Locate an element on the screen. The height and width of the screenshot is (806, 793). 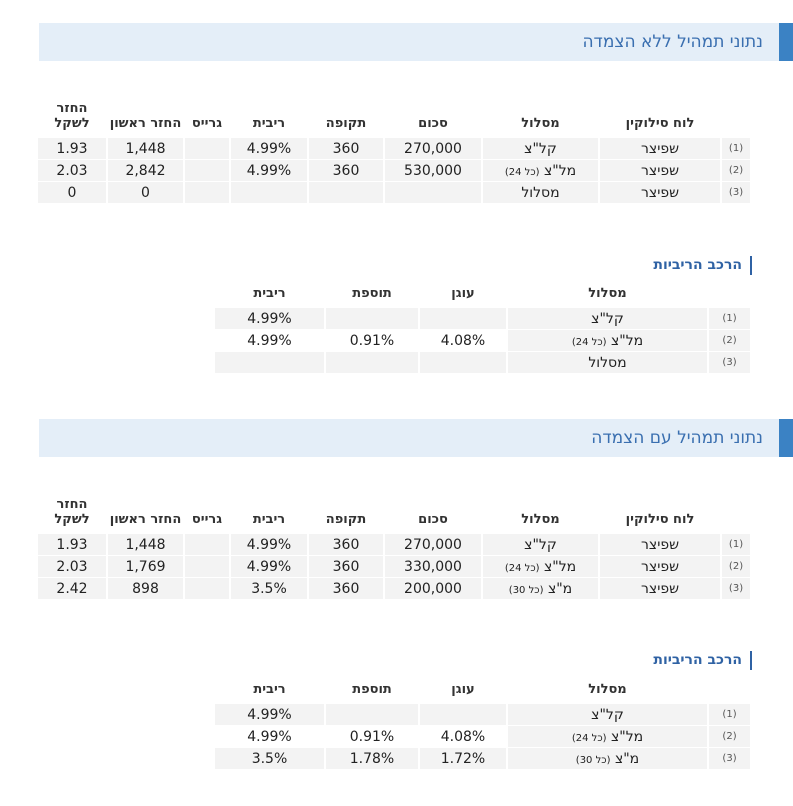
first-payment-cell: 898 is located at coordinates (145, 588).